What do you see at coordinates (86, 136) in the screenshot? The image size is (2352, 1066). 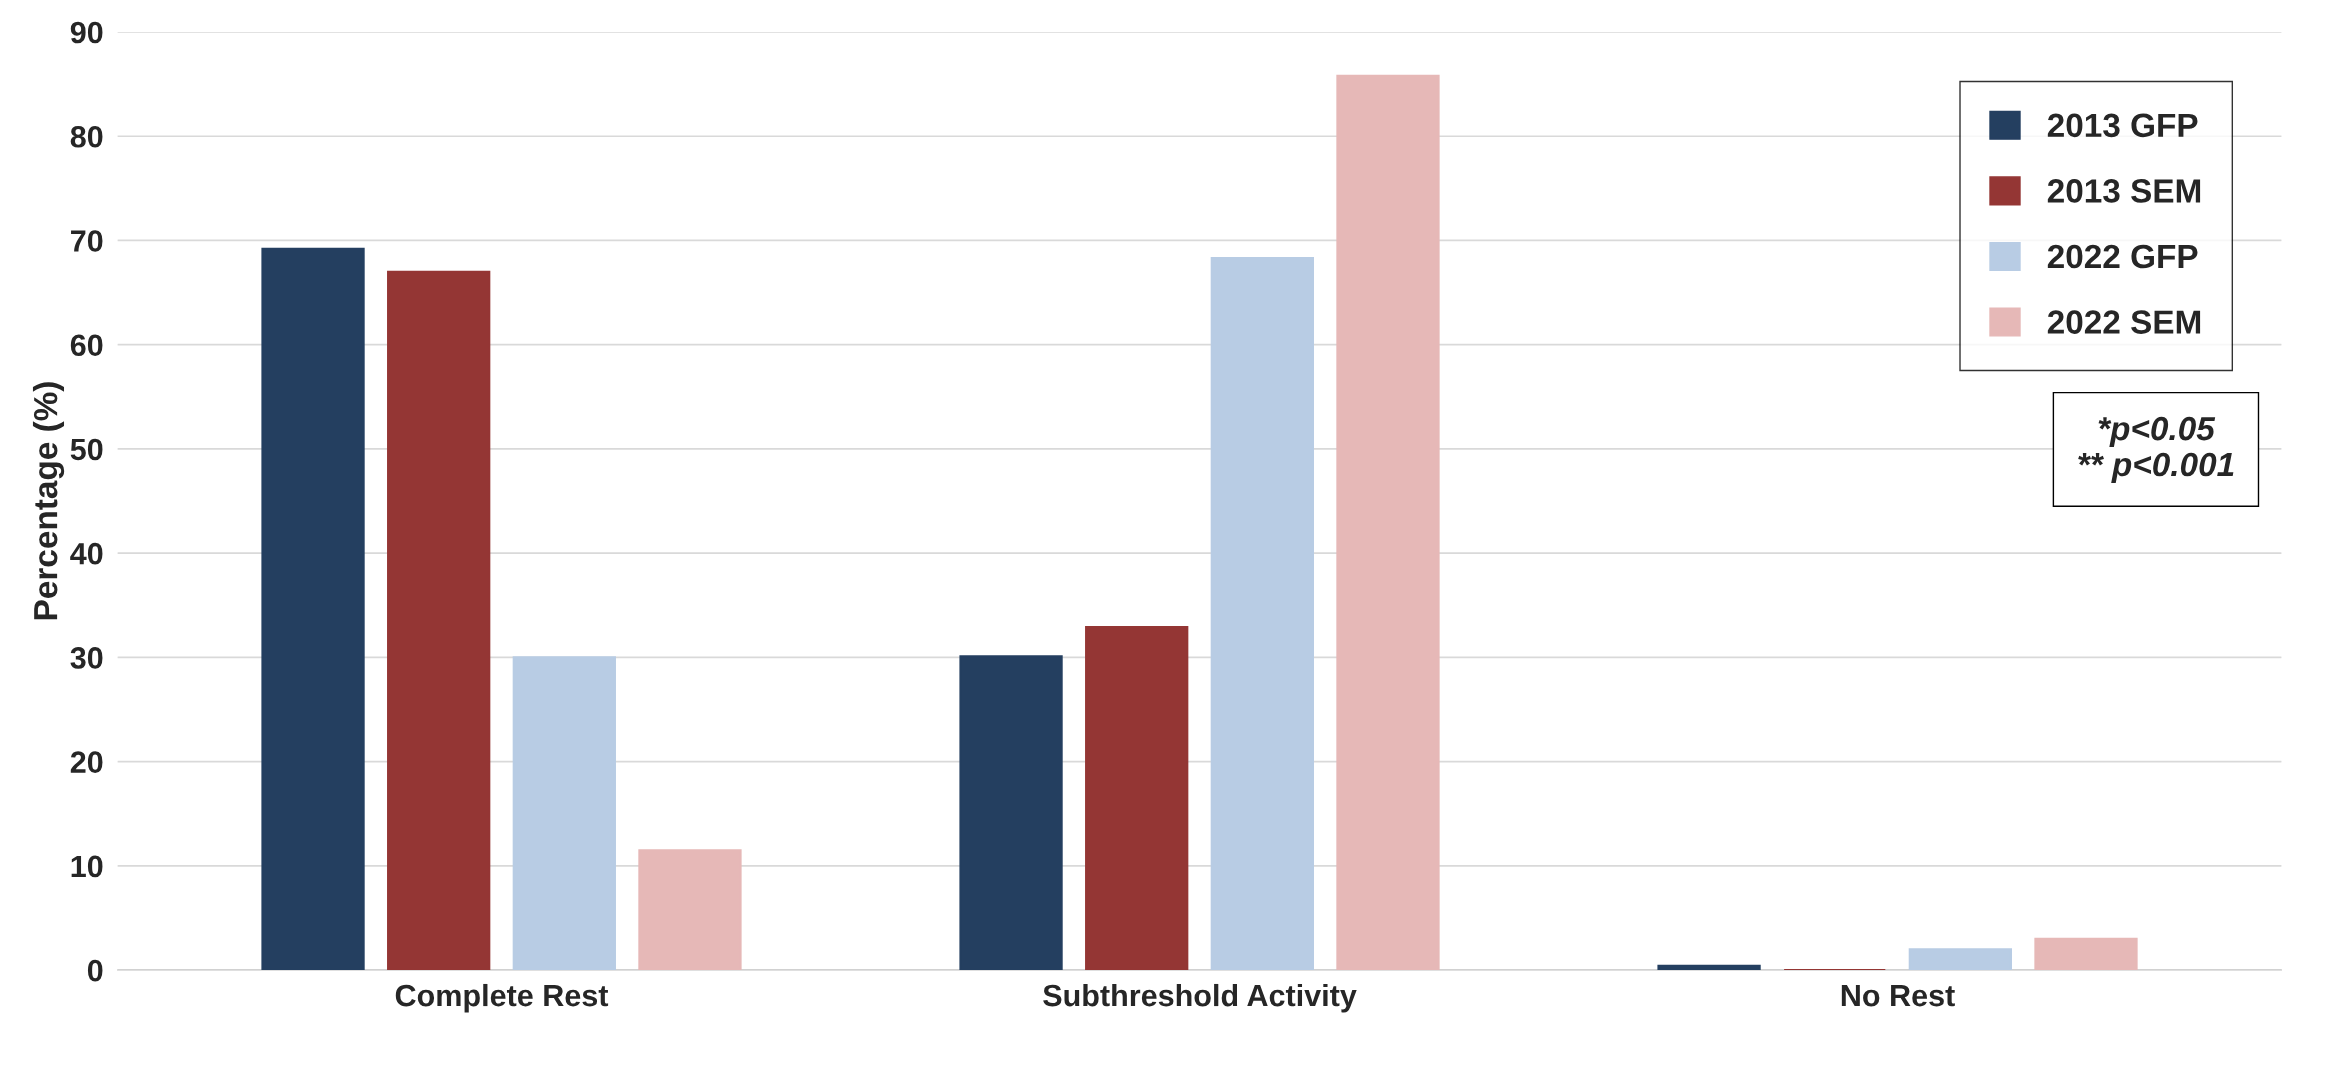 I see `y-tick-label: 80` at bounding box center [86, 136].